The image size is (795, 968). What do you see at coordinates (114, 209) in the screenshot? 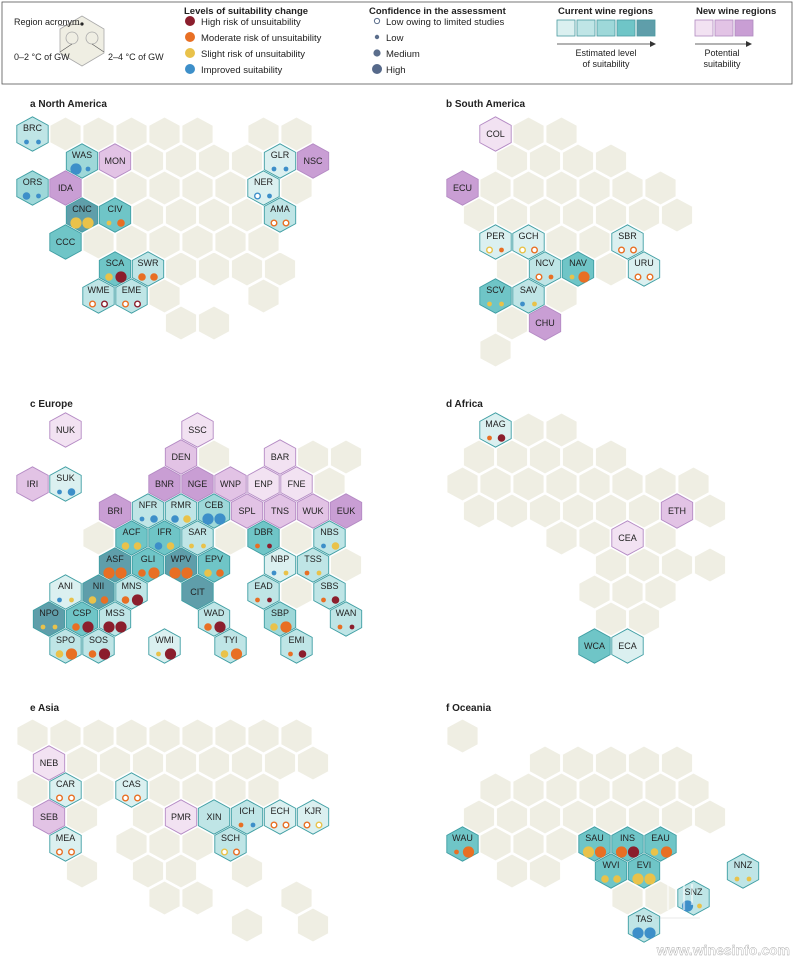
I see `region-code: CIV` at bounding box center [114, 209].